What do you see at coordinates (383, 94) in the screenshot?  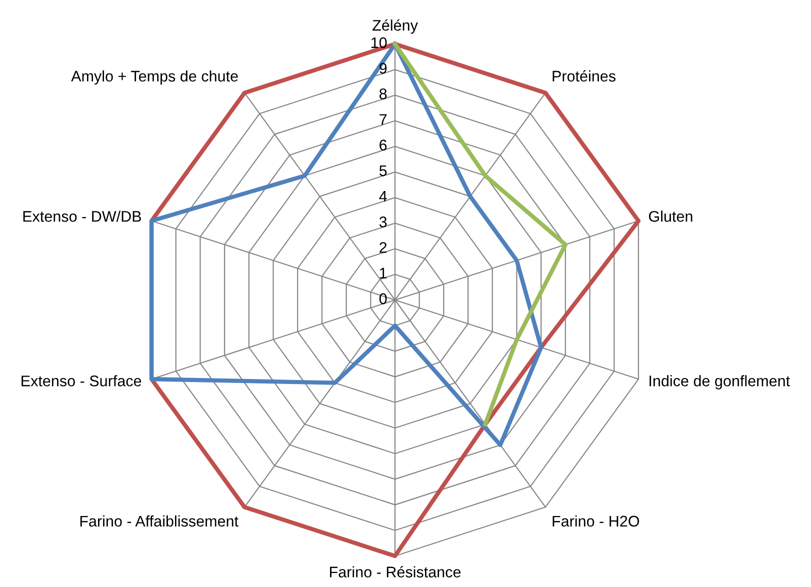 I see `y-tick-label: 8` at bounding box center [383, 94].